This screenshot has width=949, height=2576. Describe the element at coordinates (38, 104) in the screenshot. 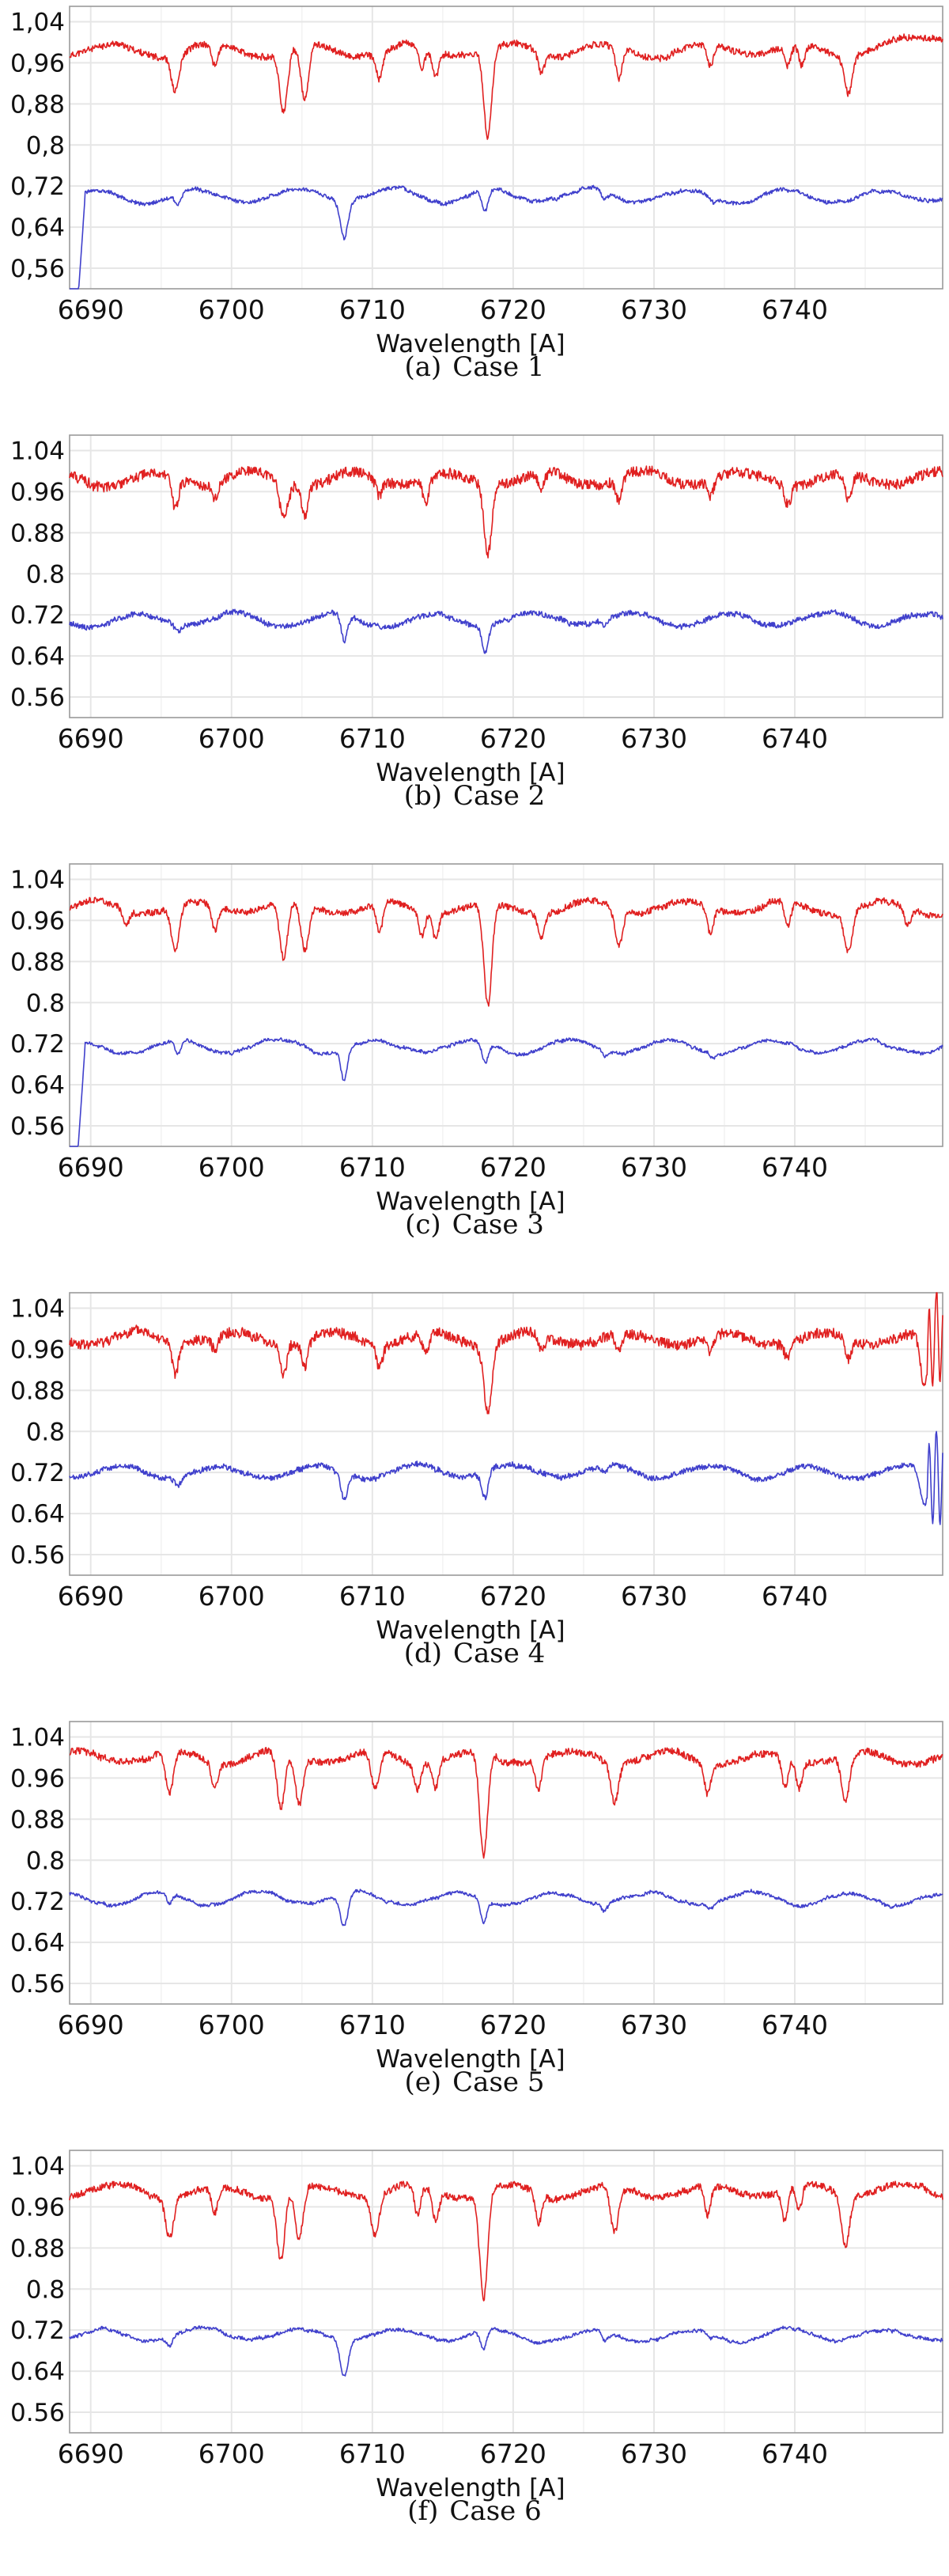

I see `y-tick-label: 0,88` at that location.